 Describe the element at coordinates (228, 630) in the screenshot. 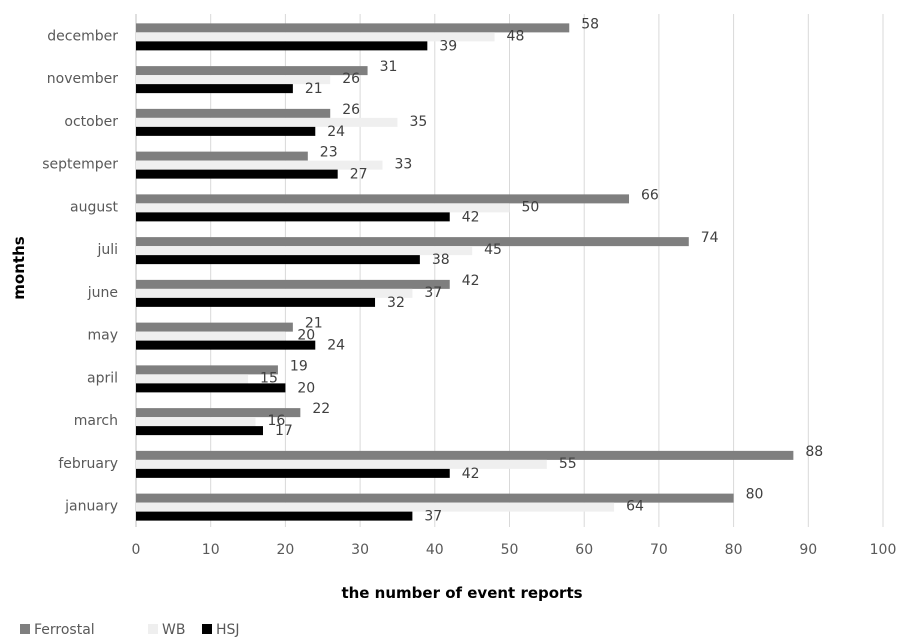

I see `legend-label: HSJ` at that location.